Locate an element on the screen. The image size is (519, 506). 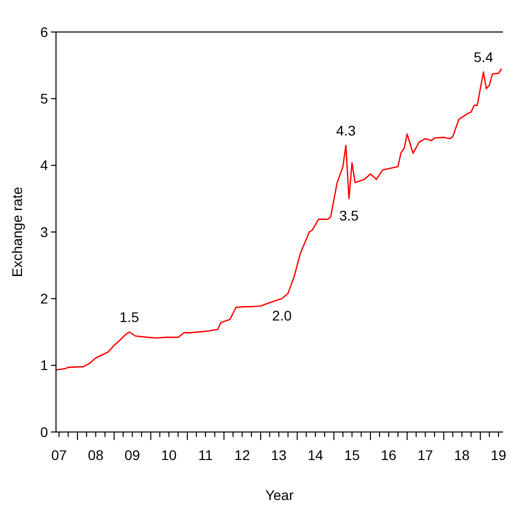
y-tick-label: 6 is located at coordinates (44, 32).